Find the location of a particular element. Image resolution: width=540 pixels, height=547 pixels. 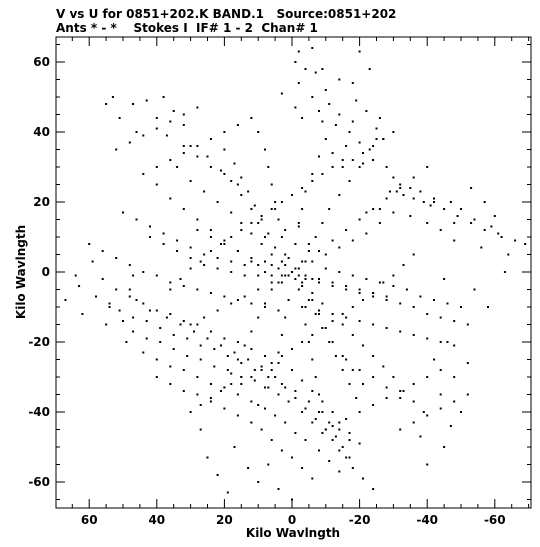

x-tick-label: 60 is located at coordinates (89, 520).